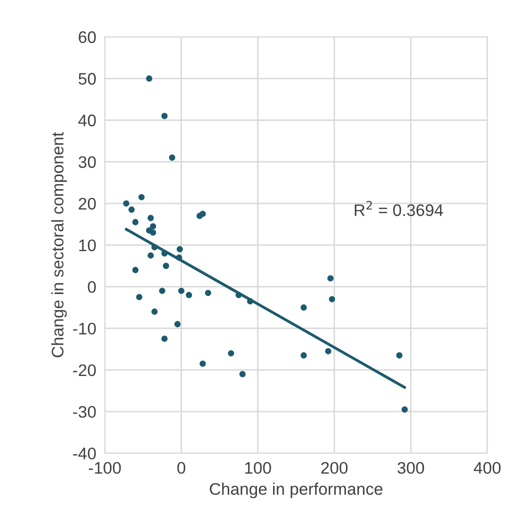 Image resolution: width=524 pixels, height=527 pixels. What do you see at coordinates (258, 468) in the screenshot?
I see `x-tick-label: 100` at bounding box center [258, 468].